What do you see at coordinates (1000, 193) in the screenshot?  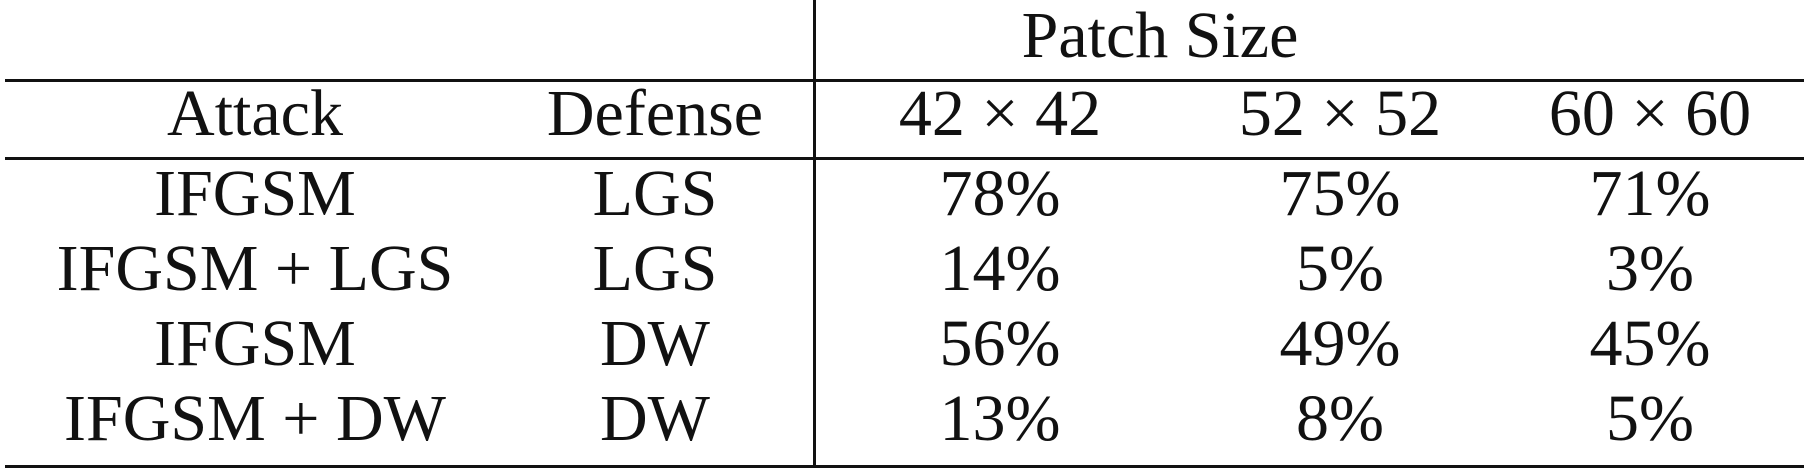 I see `table-cell-value: 78%` at bounding box center [1000, 193].